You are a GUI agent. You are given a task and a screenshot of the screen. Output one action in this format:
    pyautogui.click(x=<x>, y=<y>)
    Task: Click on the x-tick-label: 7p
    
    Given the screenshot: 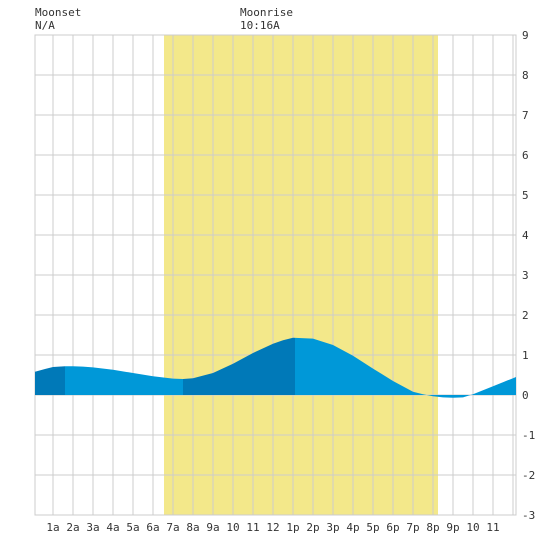 What is the action you would take?
    pyautogui.click(x=412, y=527)
    